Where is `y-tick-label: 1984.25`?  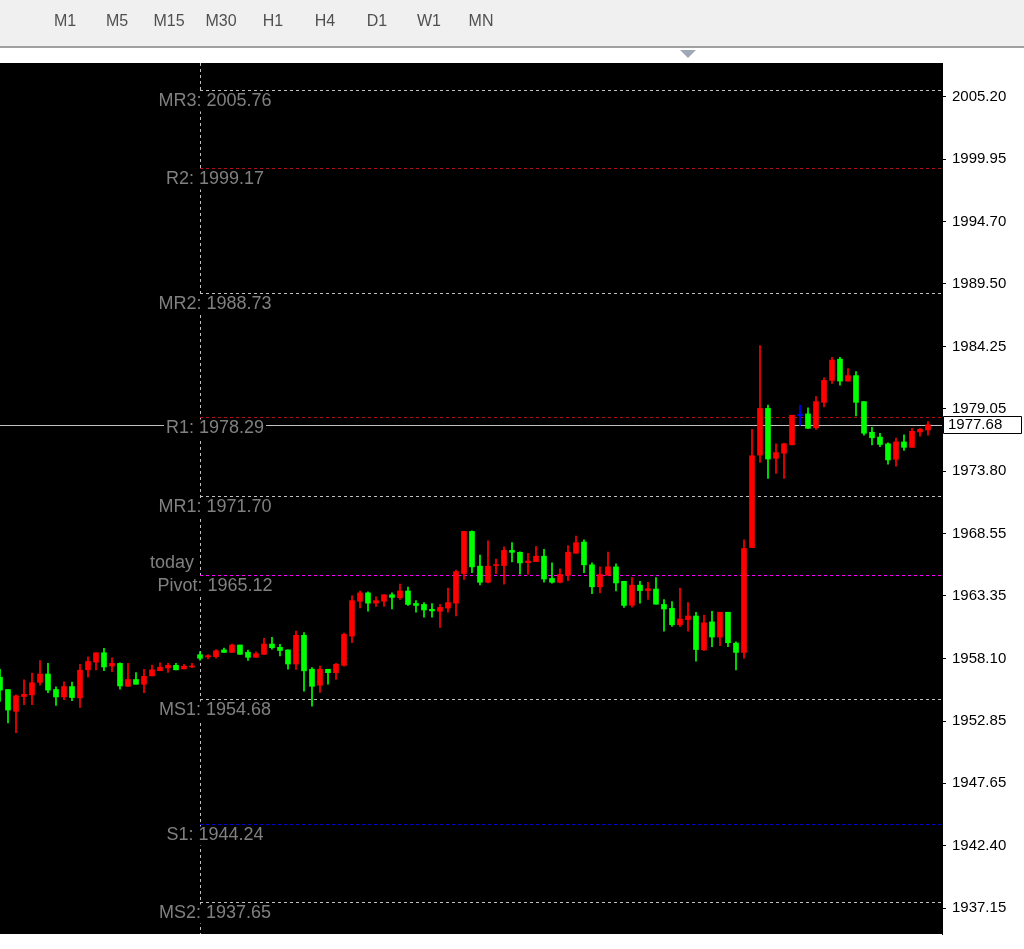 y-tick-label: 1984.25 is located at coordinates (979, 345).